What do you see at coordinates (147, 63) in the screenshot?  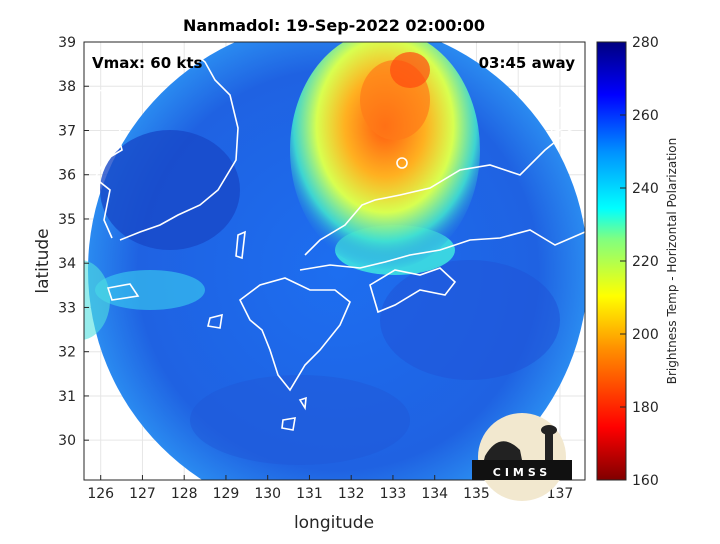 I see `vmax-label: Vmax: 60 kts` at bounding box center [147, 63].